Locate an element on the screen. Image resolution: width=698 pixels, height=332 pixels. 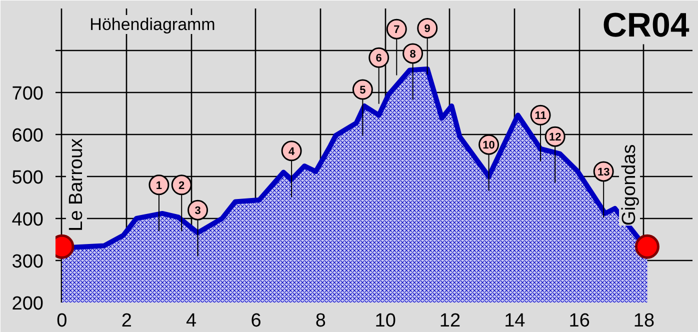
x-tick-label: 10 is located at coordinates (385, 321).